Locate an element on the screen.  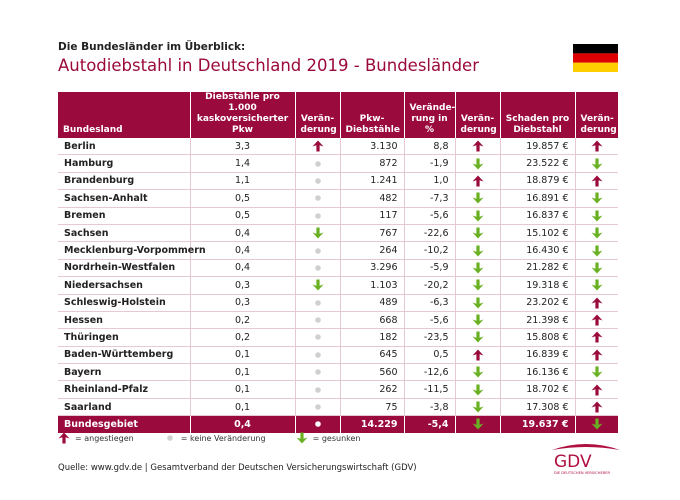
damage-per-theft: 19.637 € is located at coordinates (537, 424).